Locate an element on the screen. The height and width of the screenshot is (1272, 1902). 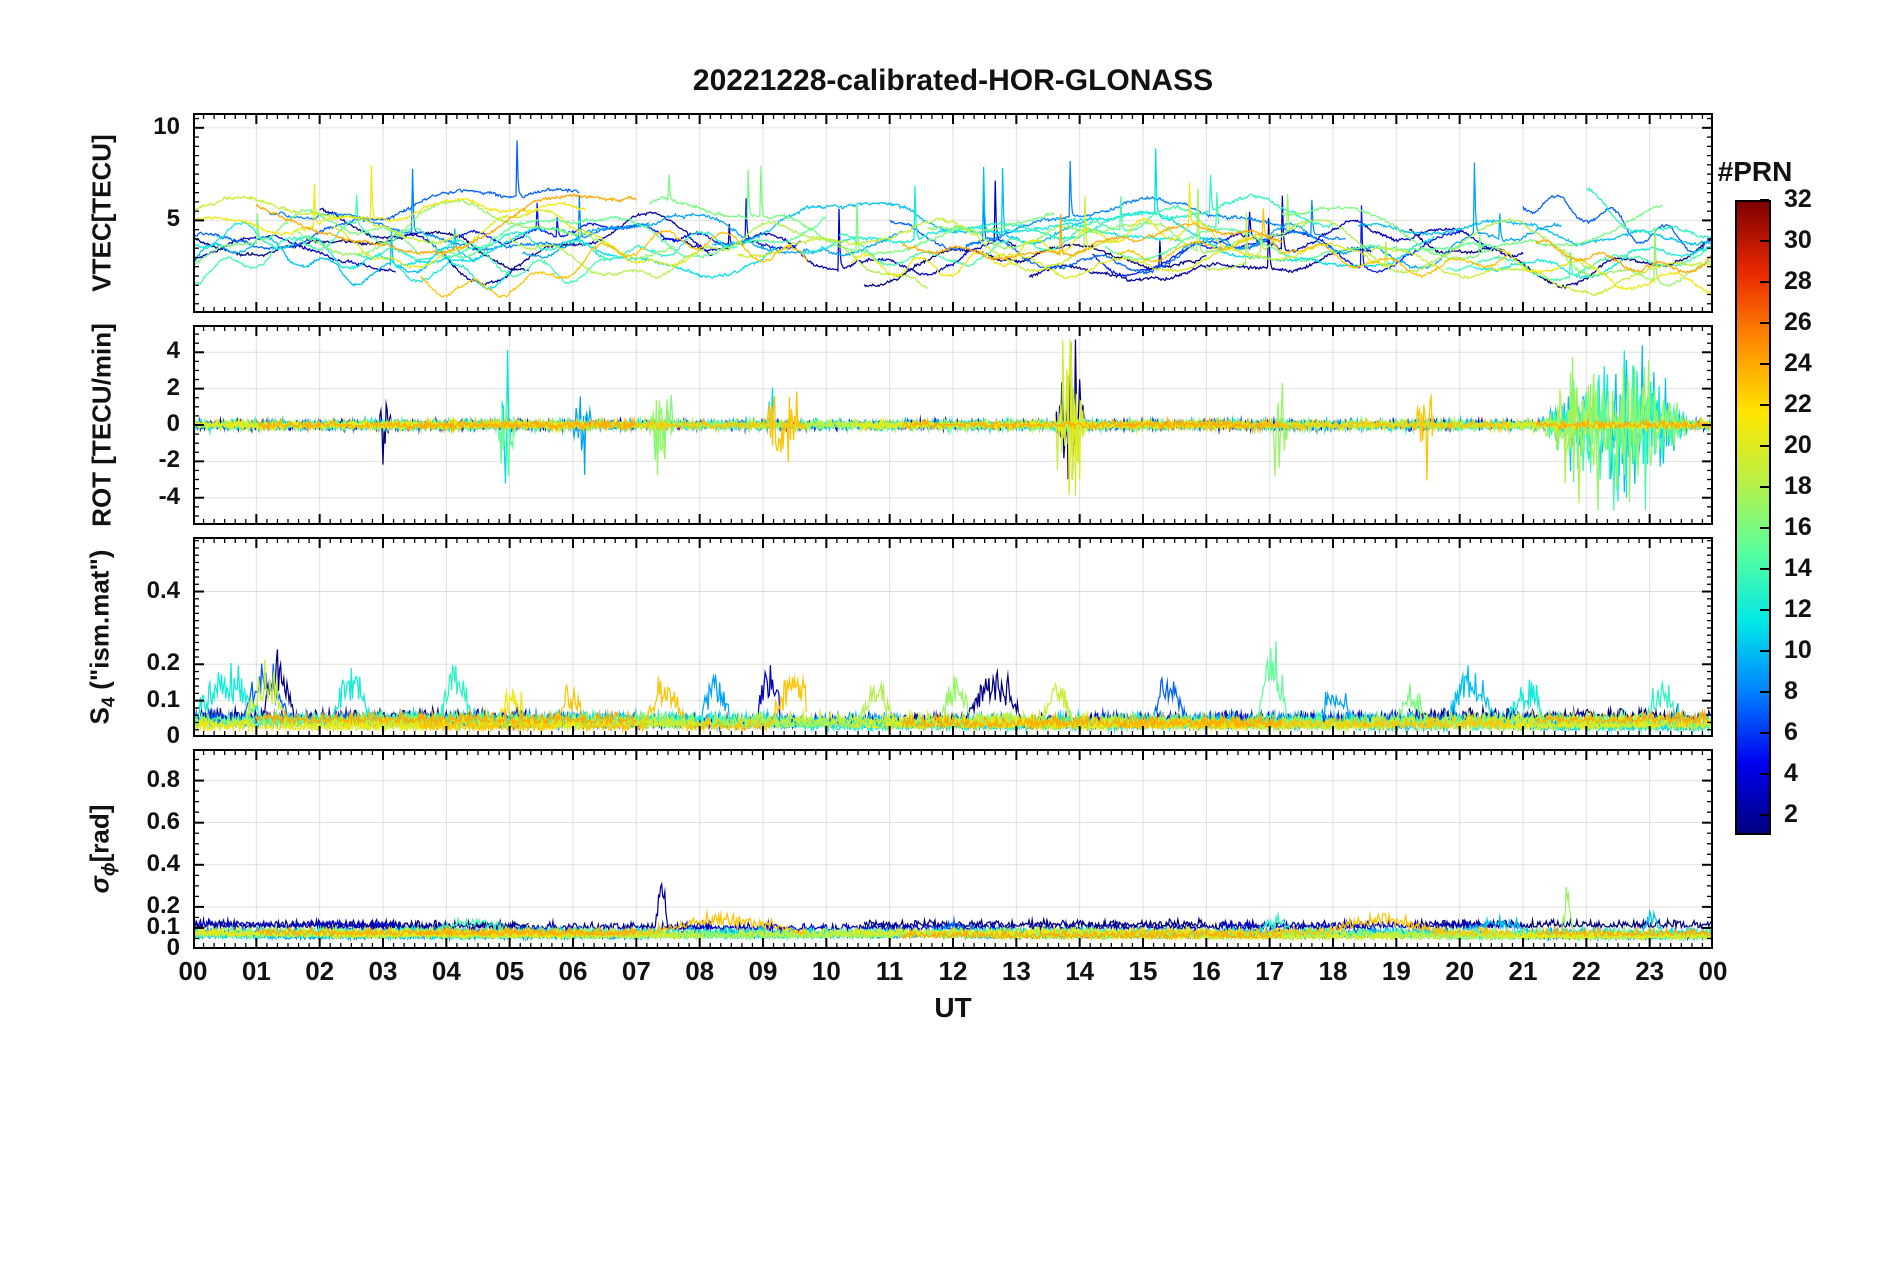
x-tick-label: 21 is located at coordinates (1523, 971).